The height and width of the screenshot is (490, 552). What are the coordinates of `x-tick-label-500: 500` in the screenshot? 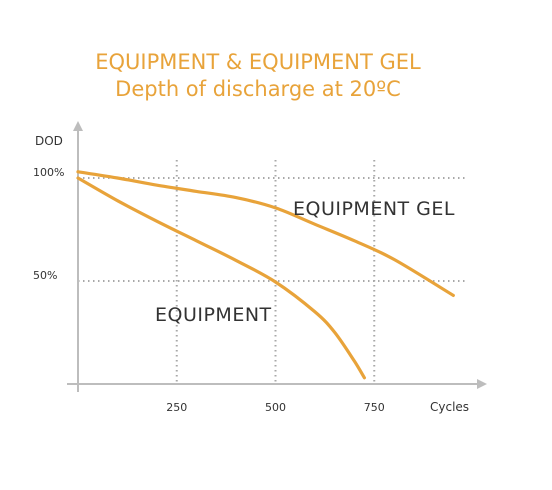 It's located at (275, 407).